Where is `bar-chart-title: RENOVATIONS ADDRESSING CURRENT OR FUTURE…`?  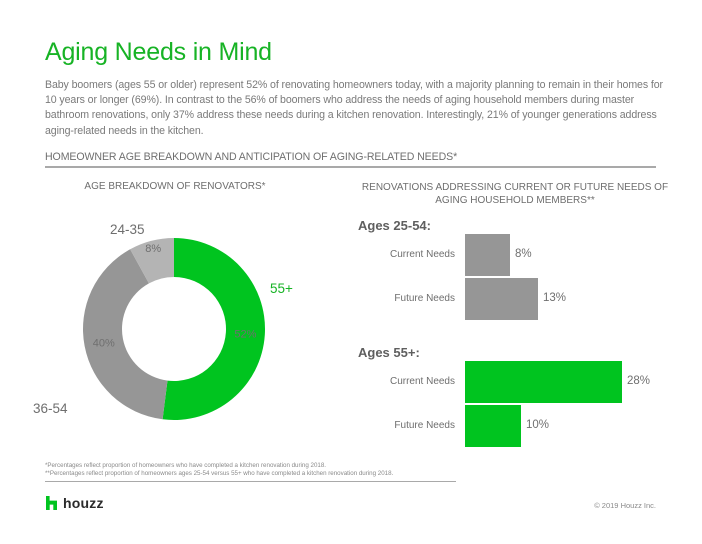 bar-chart-title: RENOVATIONS ADDRESSING CURRENT OR FUTURE… is located at coordinates (515, 194).